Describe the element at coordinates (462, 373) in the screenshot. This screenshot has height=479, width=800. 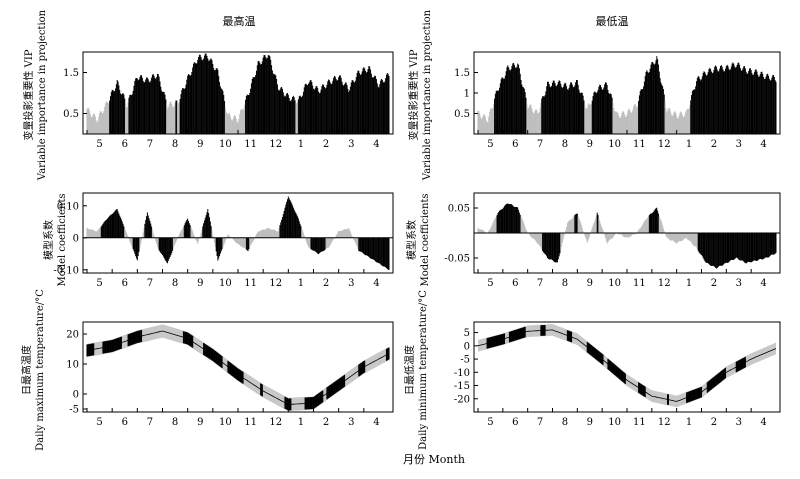
I see `y-tick-label: -10` at that location.